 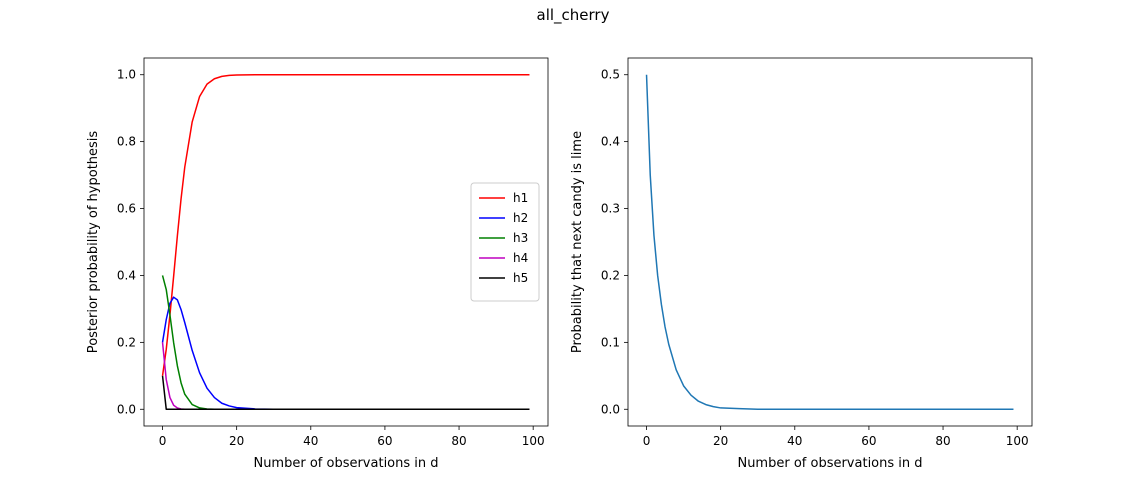 I want to click on y-axis-label: Probability that next candy is lime, so click(x=577, y=242).